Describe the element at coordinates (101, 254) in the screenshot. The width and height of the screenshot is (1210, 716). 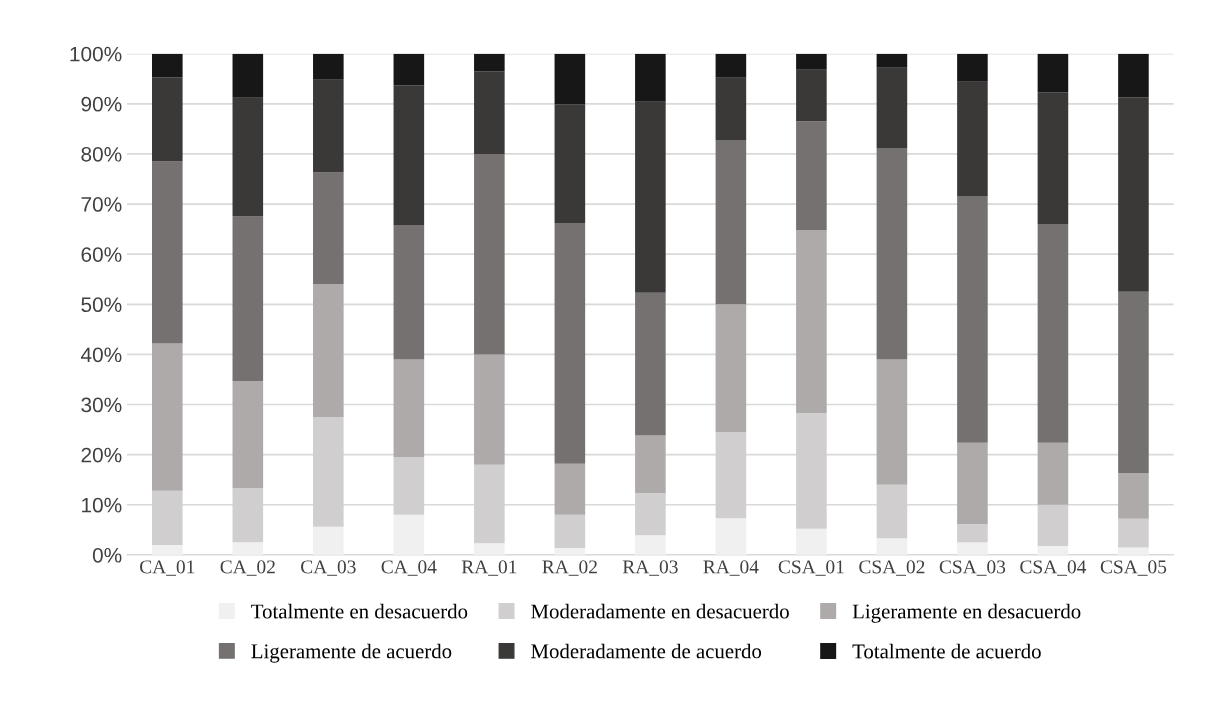
I see `y-tick-label: 60%` at that location.